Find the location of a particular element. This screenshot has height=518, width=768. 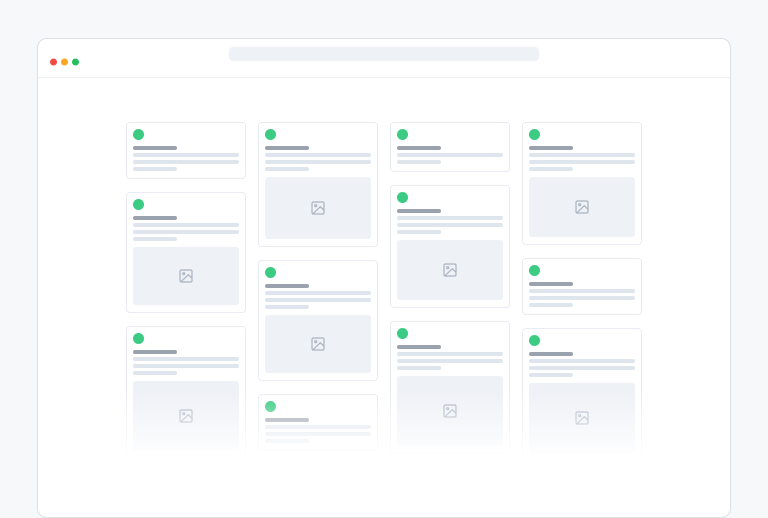

traffic-light-maximize is located at coordinates (75, 62).